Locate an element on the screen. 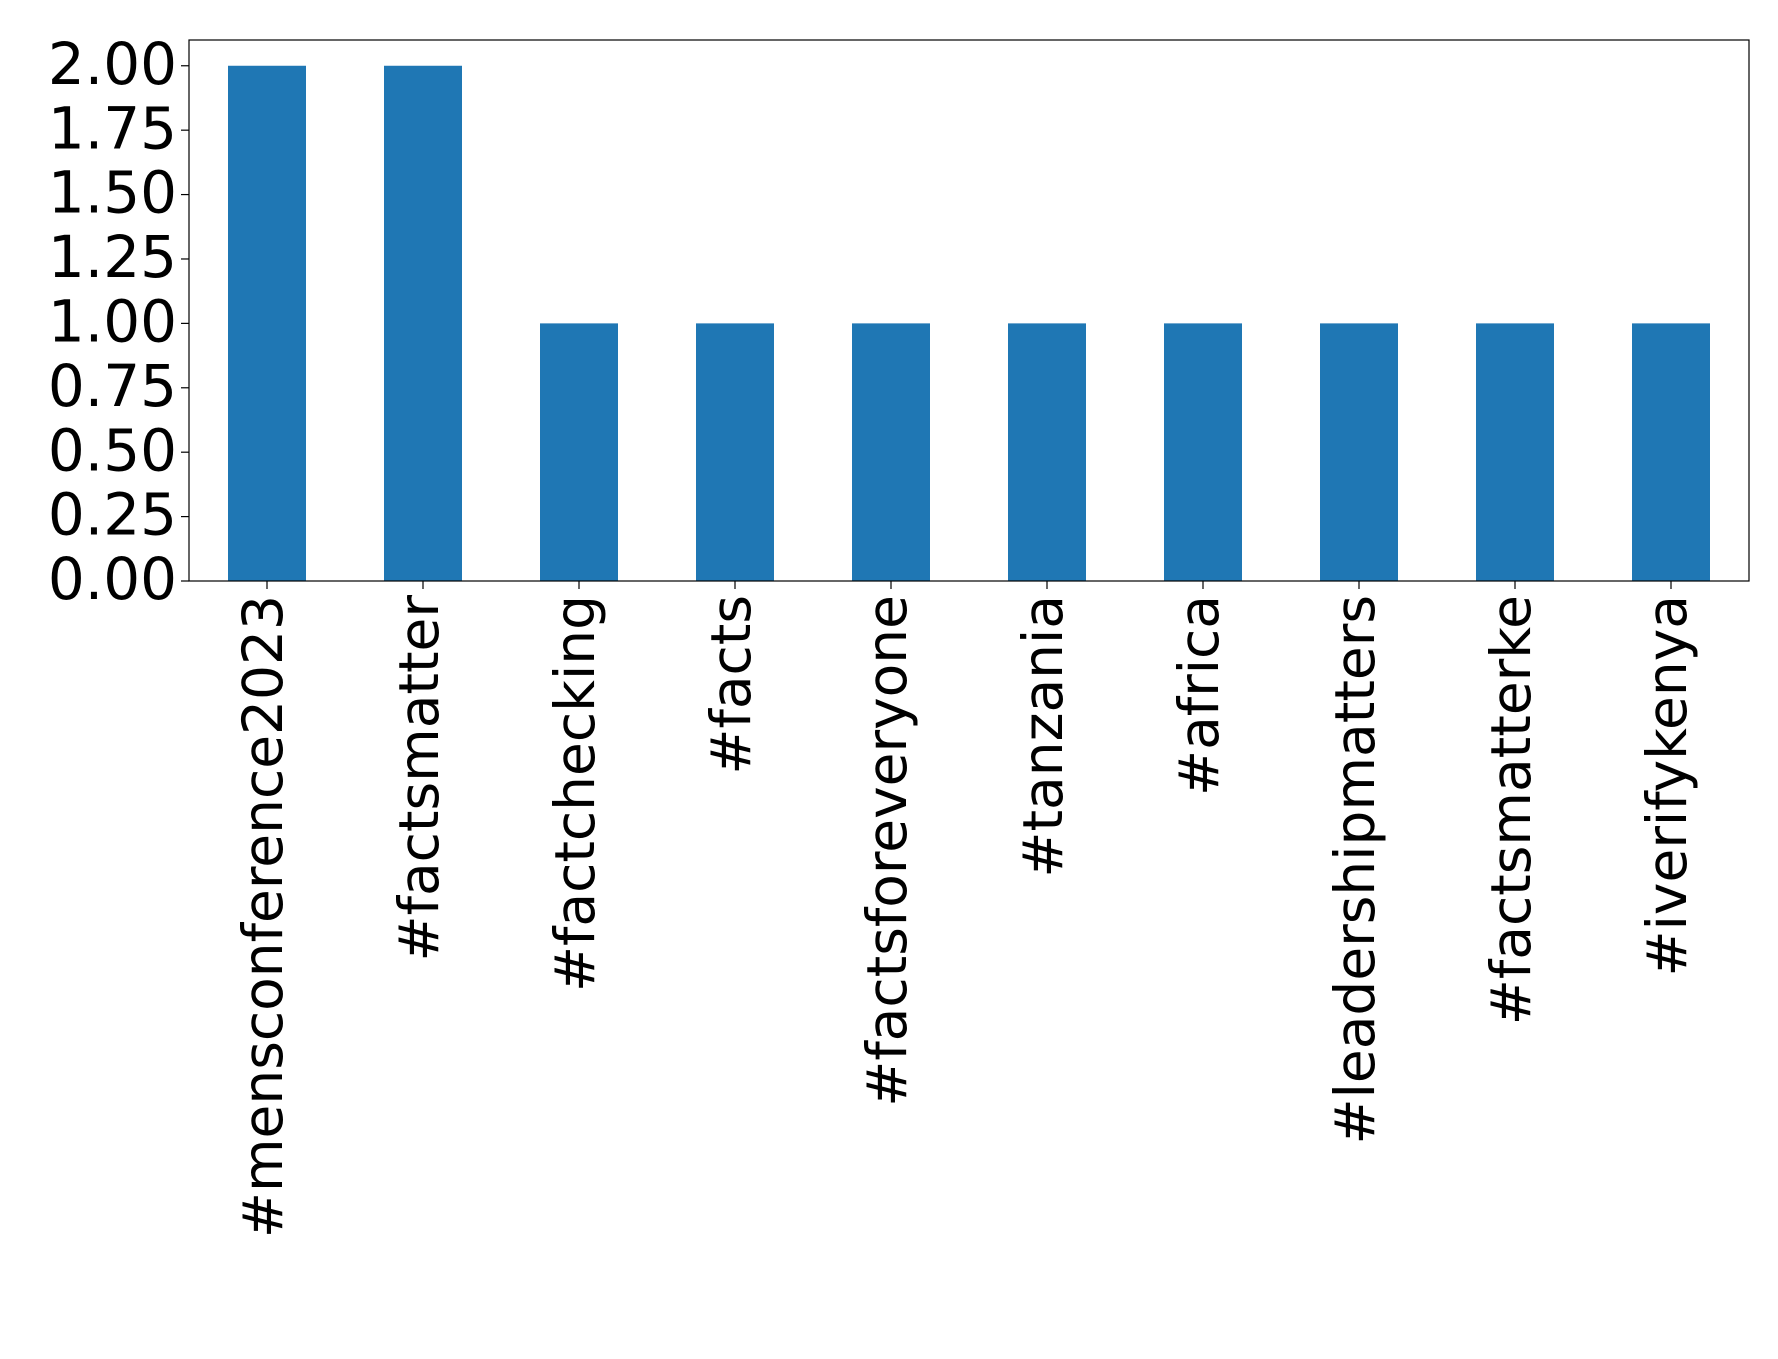 This screenshot has width=1778, height=1359. x-tick-label: #iverifykenya is located at coordinates (1667, 785).